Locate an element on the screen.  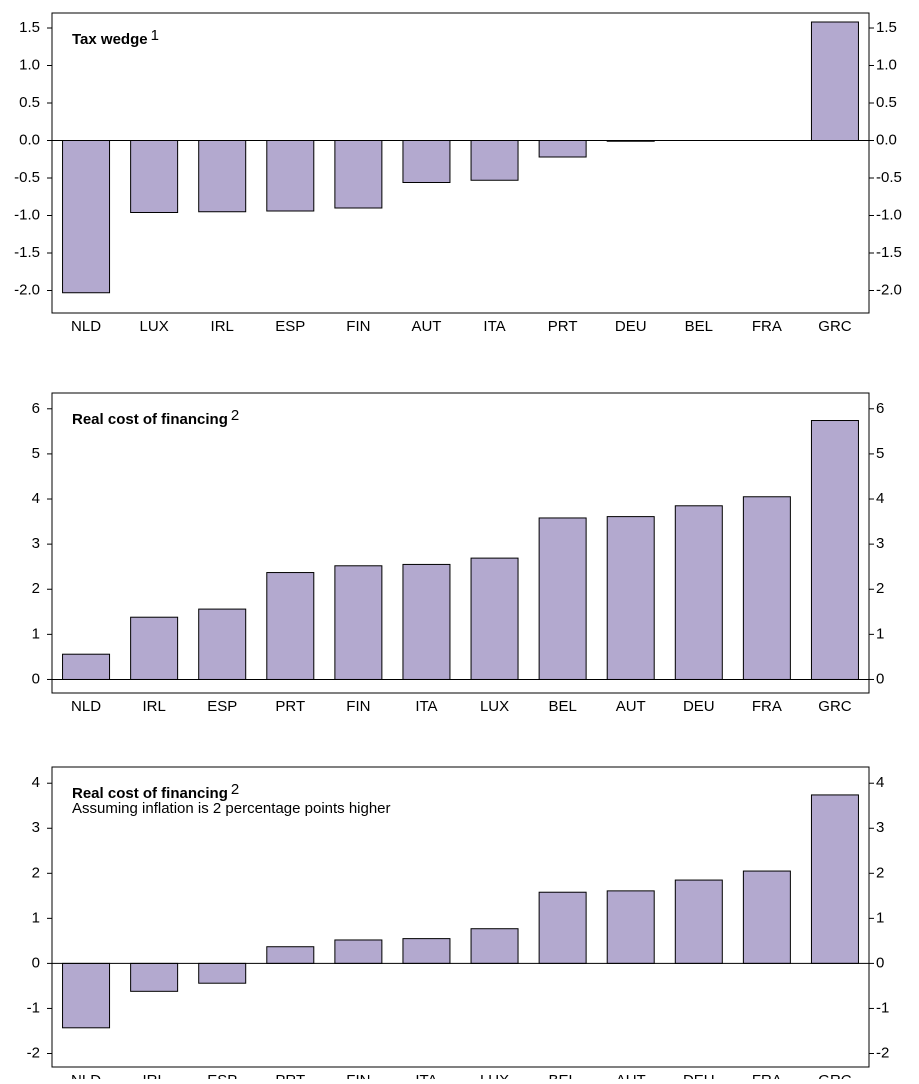
y-tick-label: -2.0 is located at coordinates (27, 289).